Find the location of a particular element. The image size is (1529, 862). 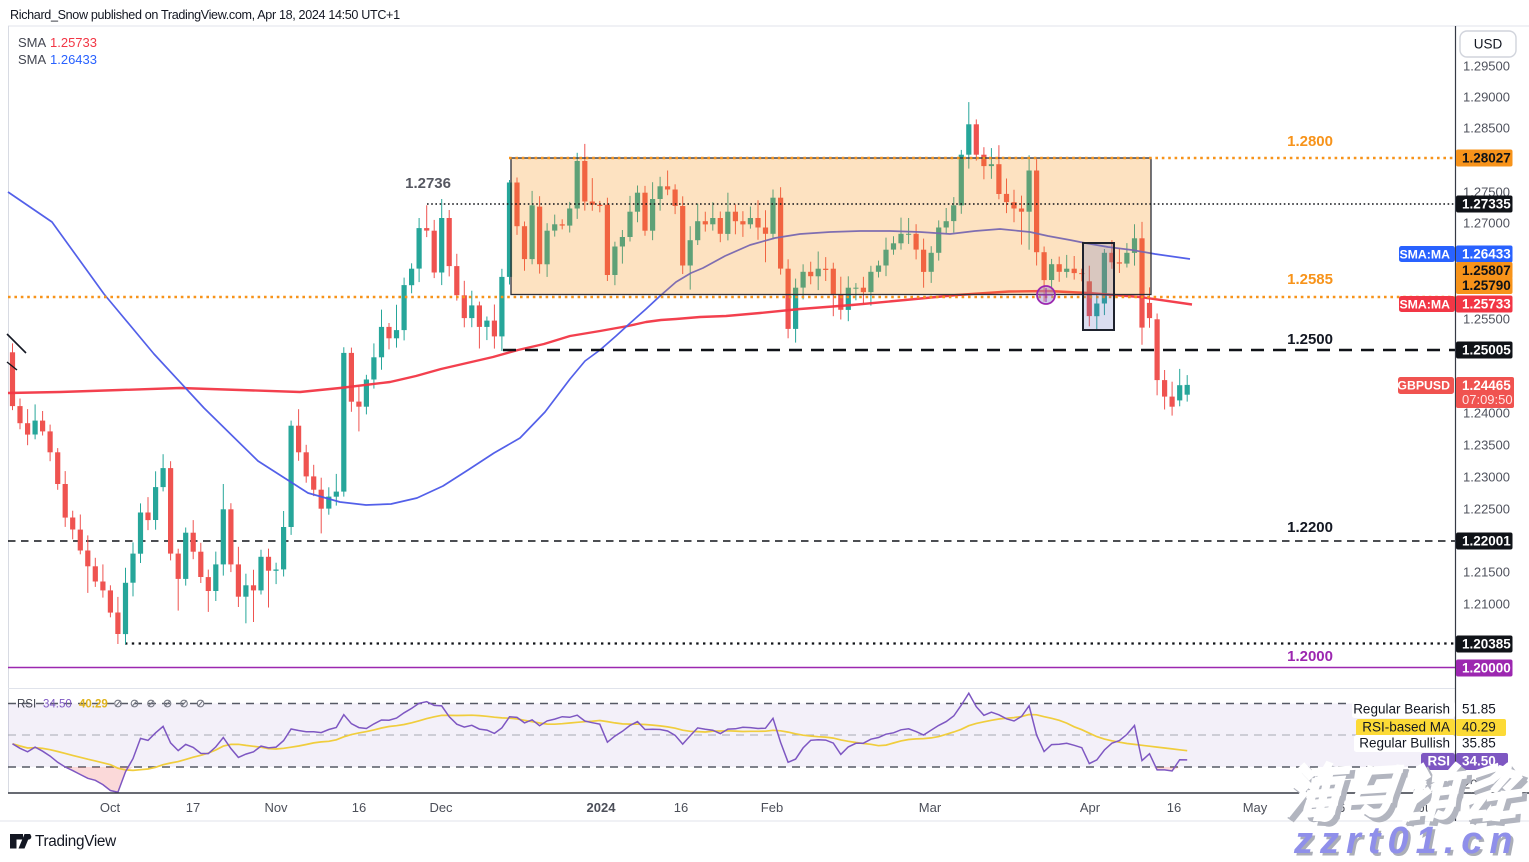

svg-text: 1.2800 is located at coordinates (1310, 141).